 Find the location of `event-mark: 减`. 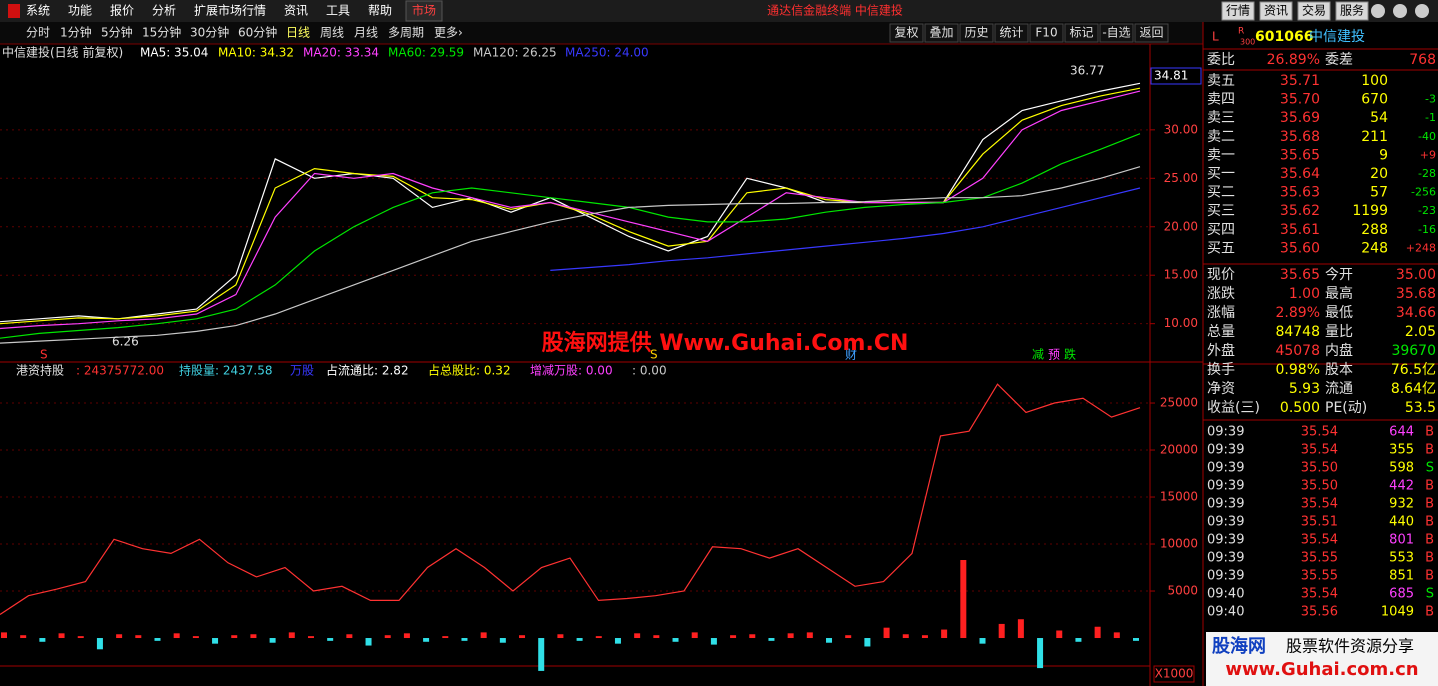

event-mark: 减 is located at coordinates (1038, 355).